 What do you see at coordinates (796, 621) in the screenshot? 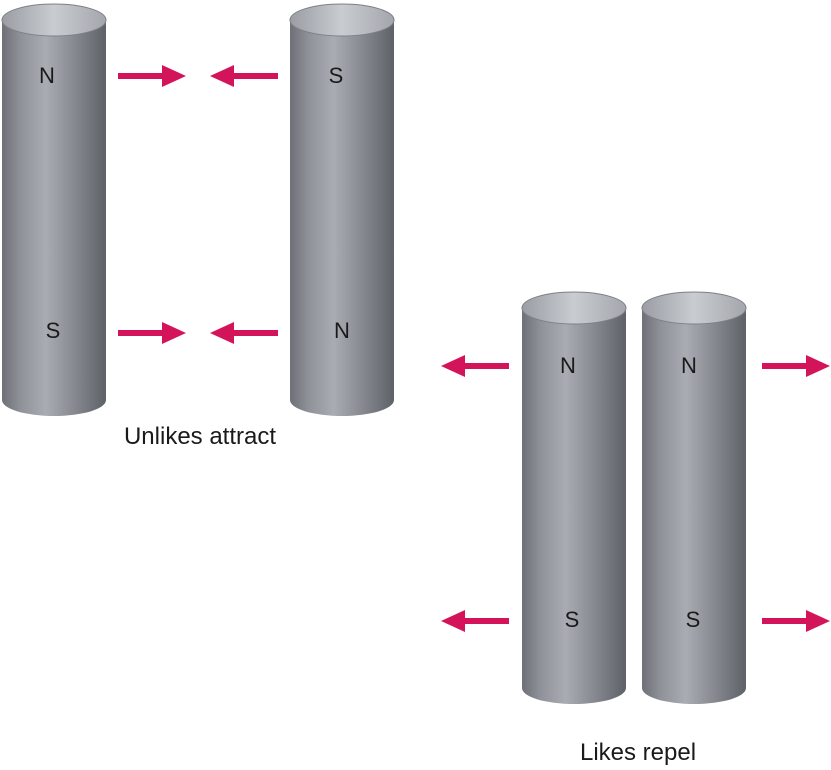
I see `repel-arrow-bottom-right-icon` at bounding box center [796, 621].